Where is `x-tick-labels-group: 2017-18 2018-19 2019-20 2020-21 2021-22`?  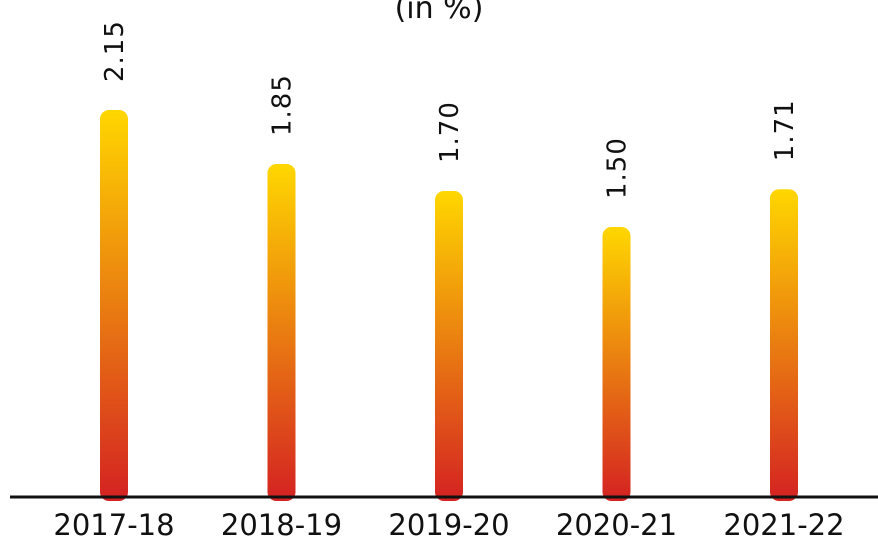
x-tick-labels-group: 2017-18 2018-19 2019-20 2020-21 2021-22 is located at coordinates (448, 524).